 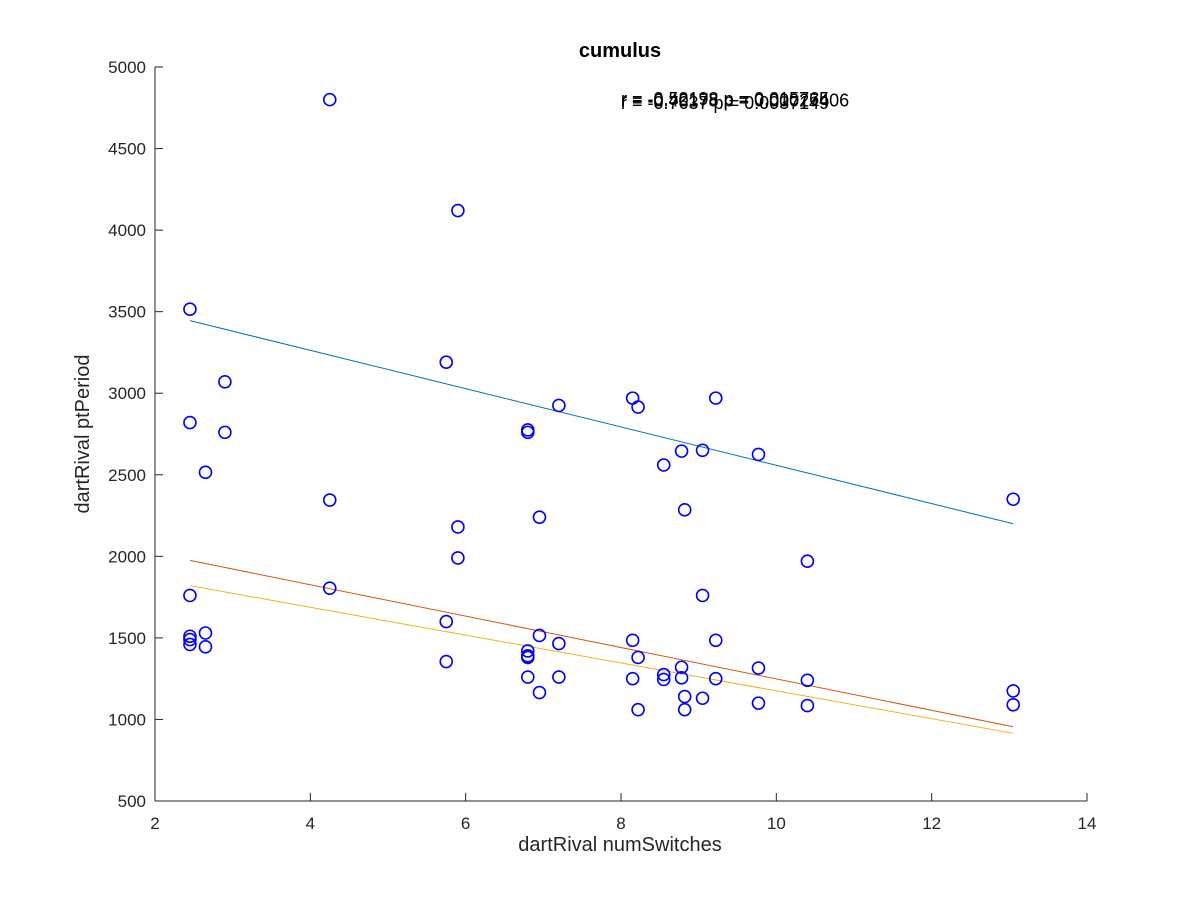 What do you see at coordinates (1087, 823) in the screenshot?
I see `x-tick-label: 14` at bounding box center [1087, 823].